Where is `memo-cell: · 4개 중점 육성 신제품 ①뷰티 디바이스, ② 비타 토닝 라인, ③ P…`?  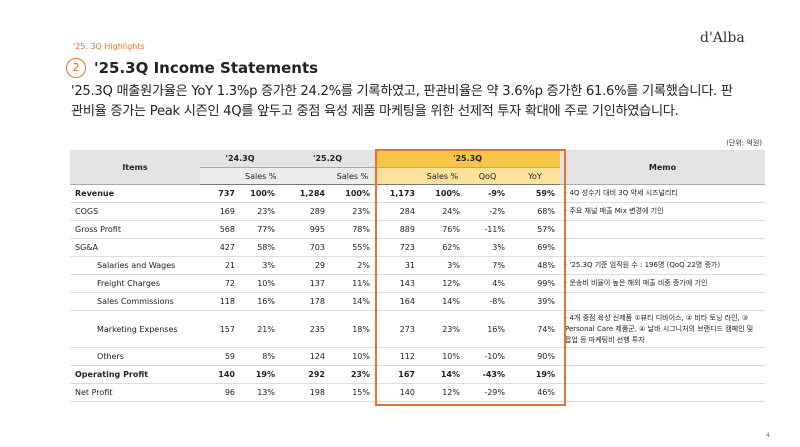
memo-cell: · 4개 중점 육성 신제품 ①뷰티 디바이스, ② 비타 토닝 라인, ③ P… is located at coordinates (662, 329).